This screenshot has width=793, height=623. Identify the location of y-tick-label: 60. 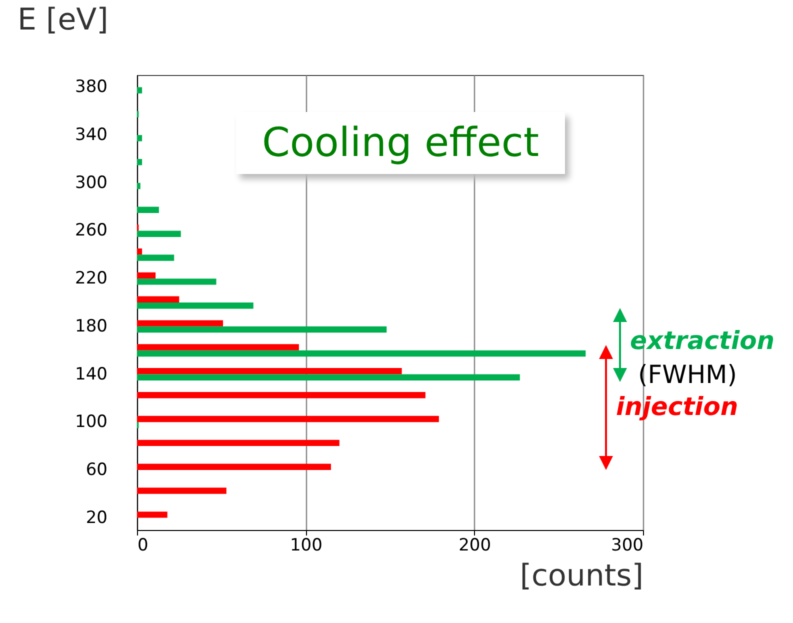
(97, 470).